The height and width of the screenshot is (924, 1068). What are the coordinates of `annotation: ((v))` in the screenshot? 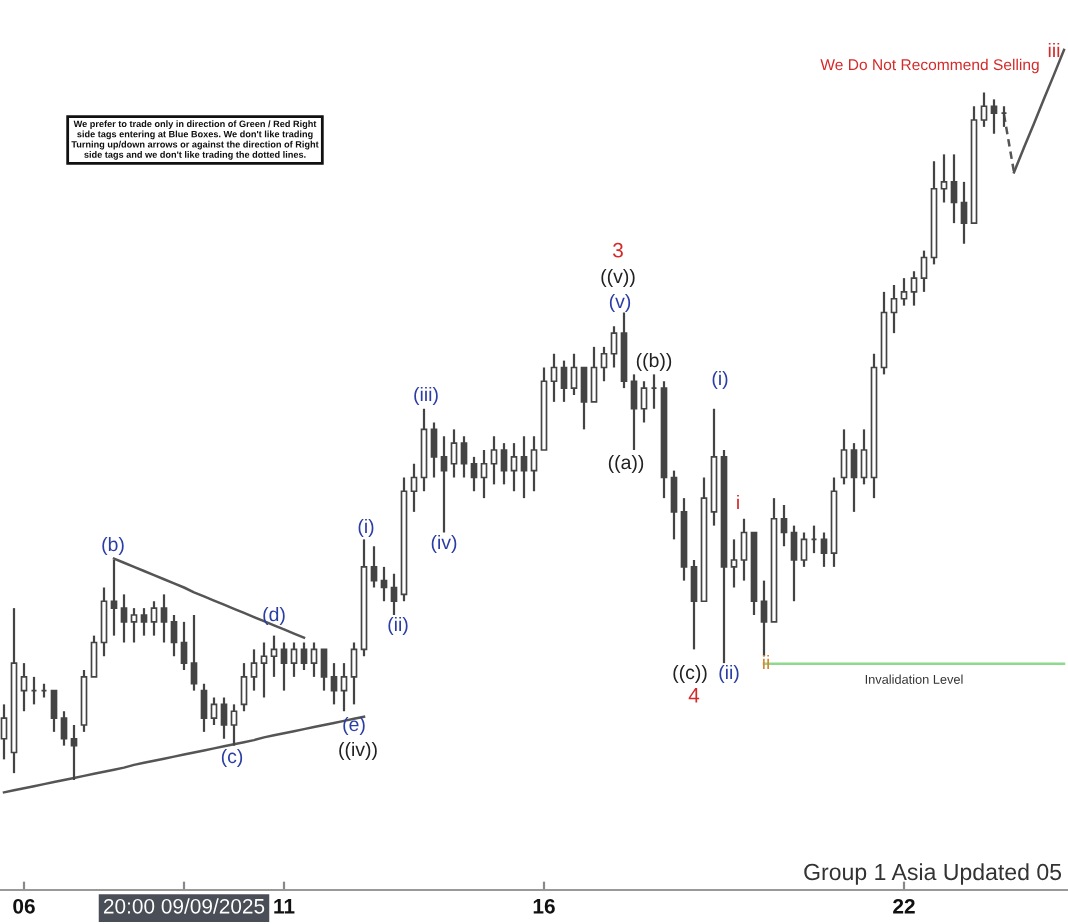 It's located at (618, 278).